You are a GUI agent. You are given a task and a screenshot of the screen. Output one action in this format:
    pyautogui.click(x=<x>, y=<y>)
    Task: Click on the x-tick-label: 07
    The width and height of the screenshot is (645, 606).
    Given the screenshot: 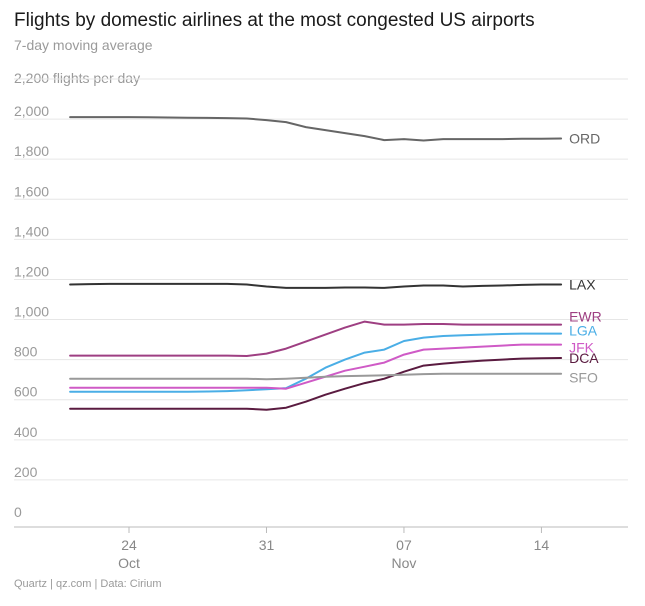 What is the action you would take?
    pyautogui.click(x=404, y=545)
    